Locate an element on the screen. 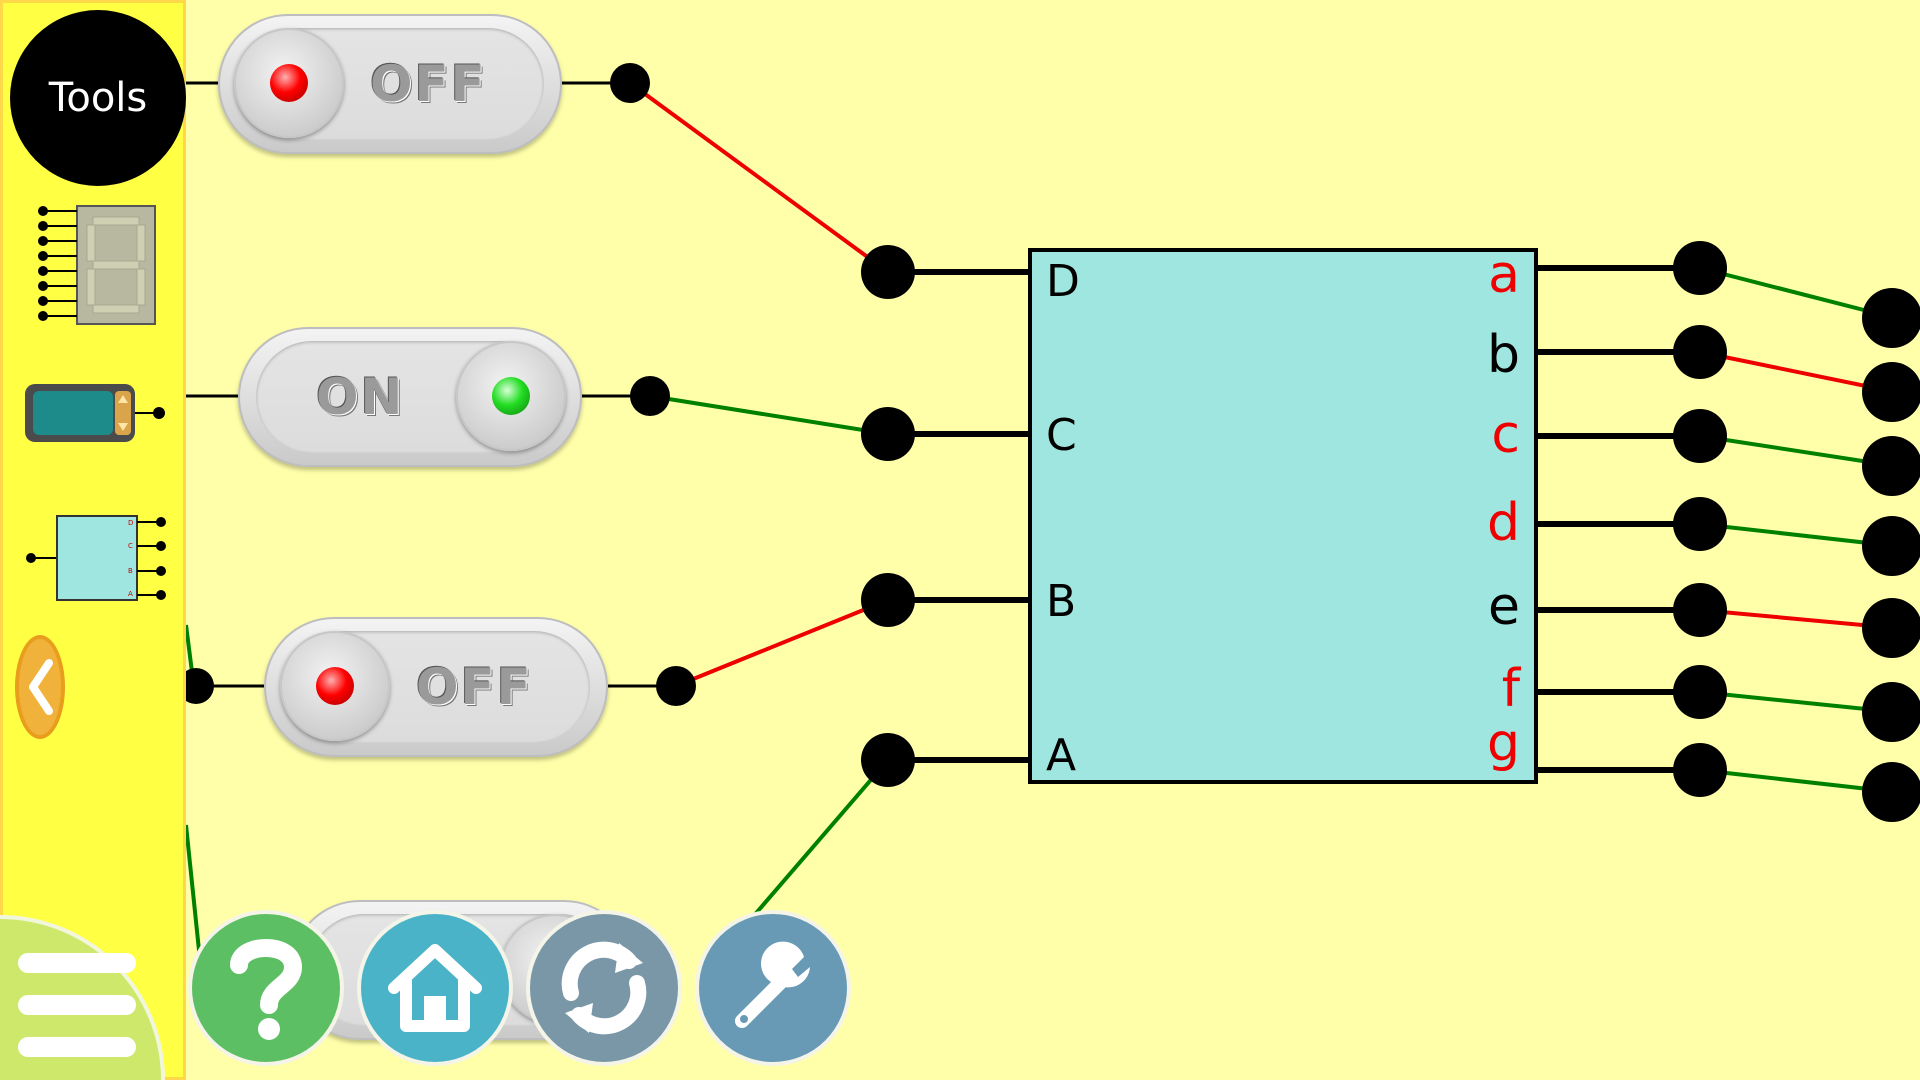 The width and height of the screenshot is (1920, 1080). collapse-sidebar-button is located at coordinates (40, 687).